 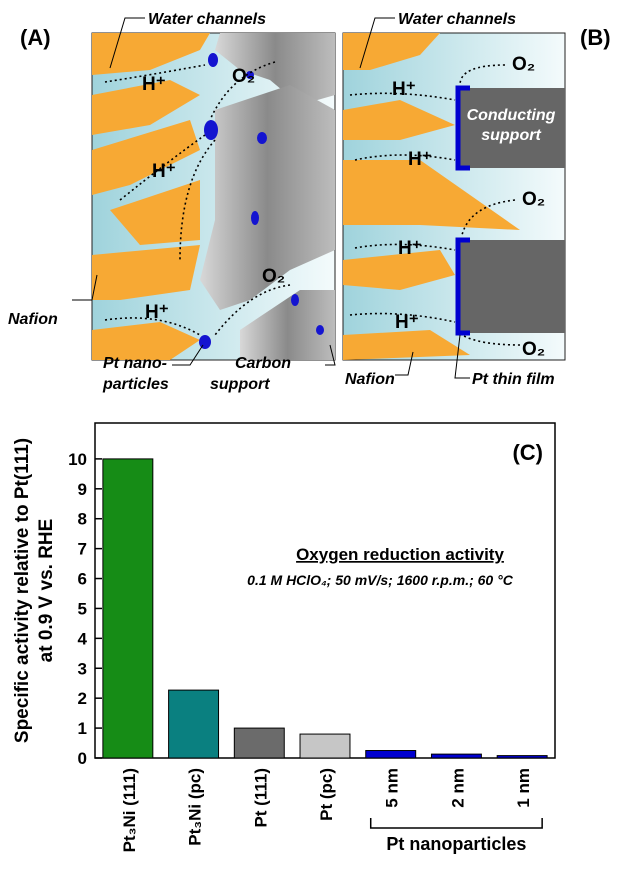 What do you see at coordinates (392, 788) in the screenshot?
I see `x-tick-label: 5 nm` at bounding box center [392, 788].